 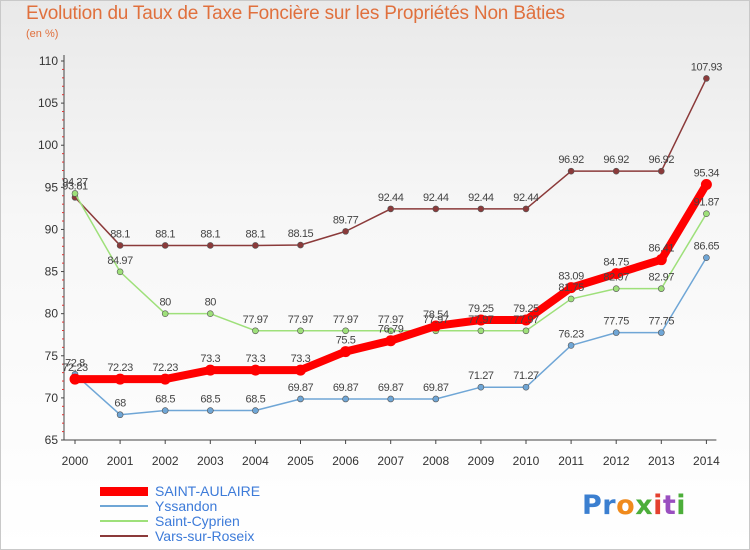 What do you see at coordinates (48, 61) in the screenshot?
I see `y-tick-label: 110` at bounding box center [48, 61].